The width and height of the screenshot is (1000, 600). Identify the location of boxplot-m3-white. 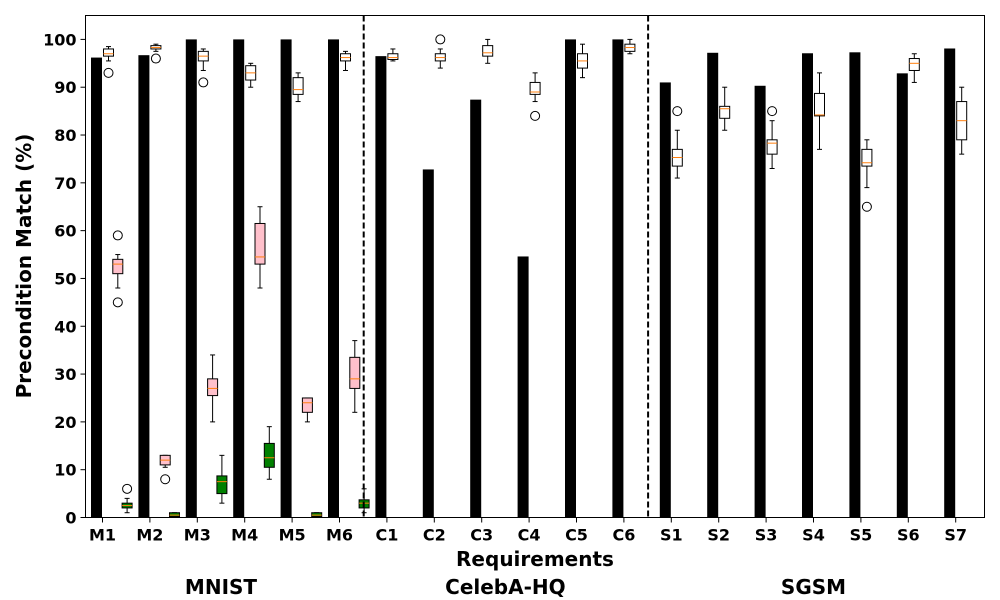
(203, 68).